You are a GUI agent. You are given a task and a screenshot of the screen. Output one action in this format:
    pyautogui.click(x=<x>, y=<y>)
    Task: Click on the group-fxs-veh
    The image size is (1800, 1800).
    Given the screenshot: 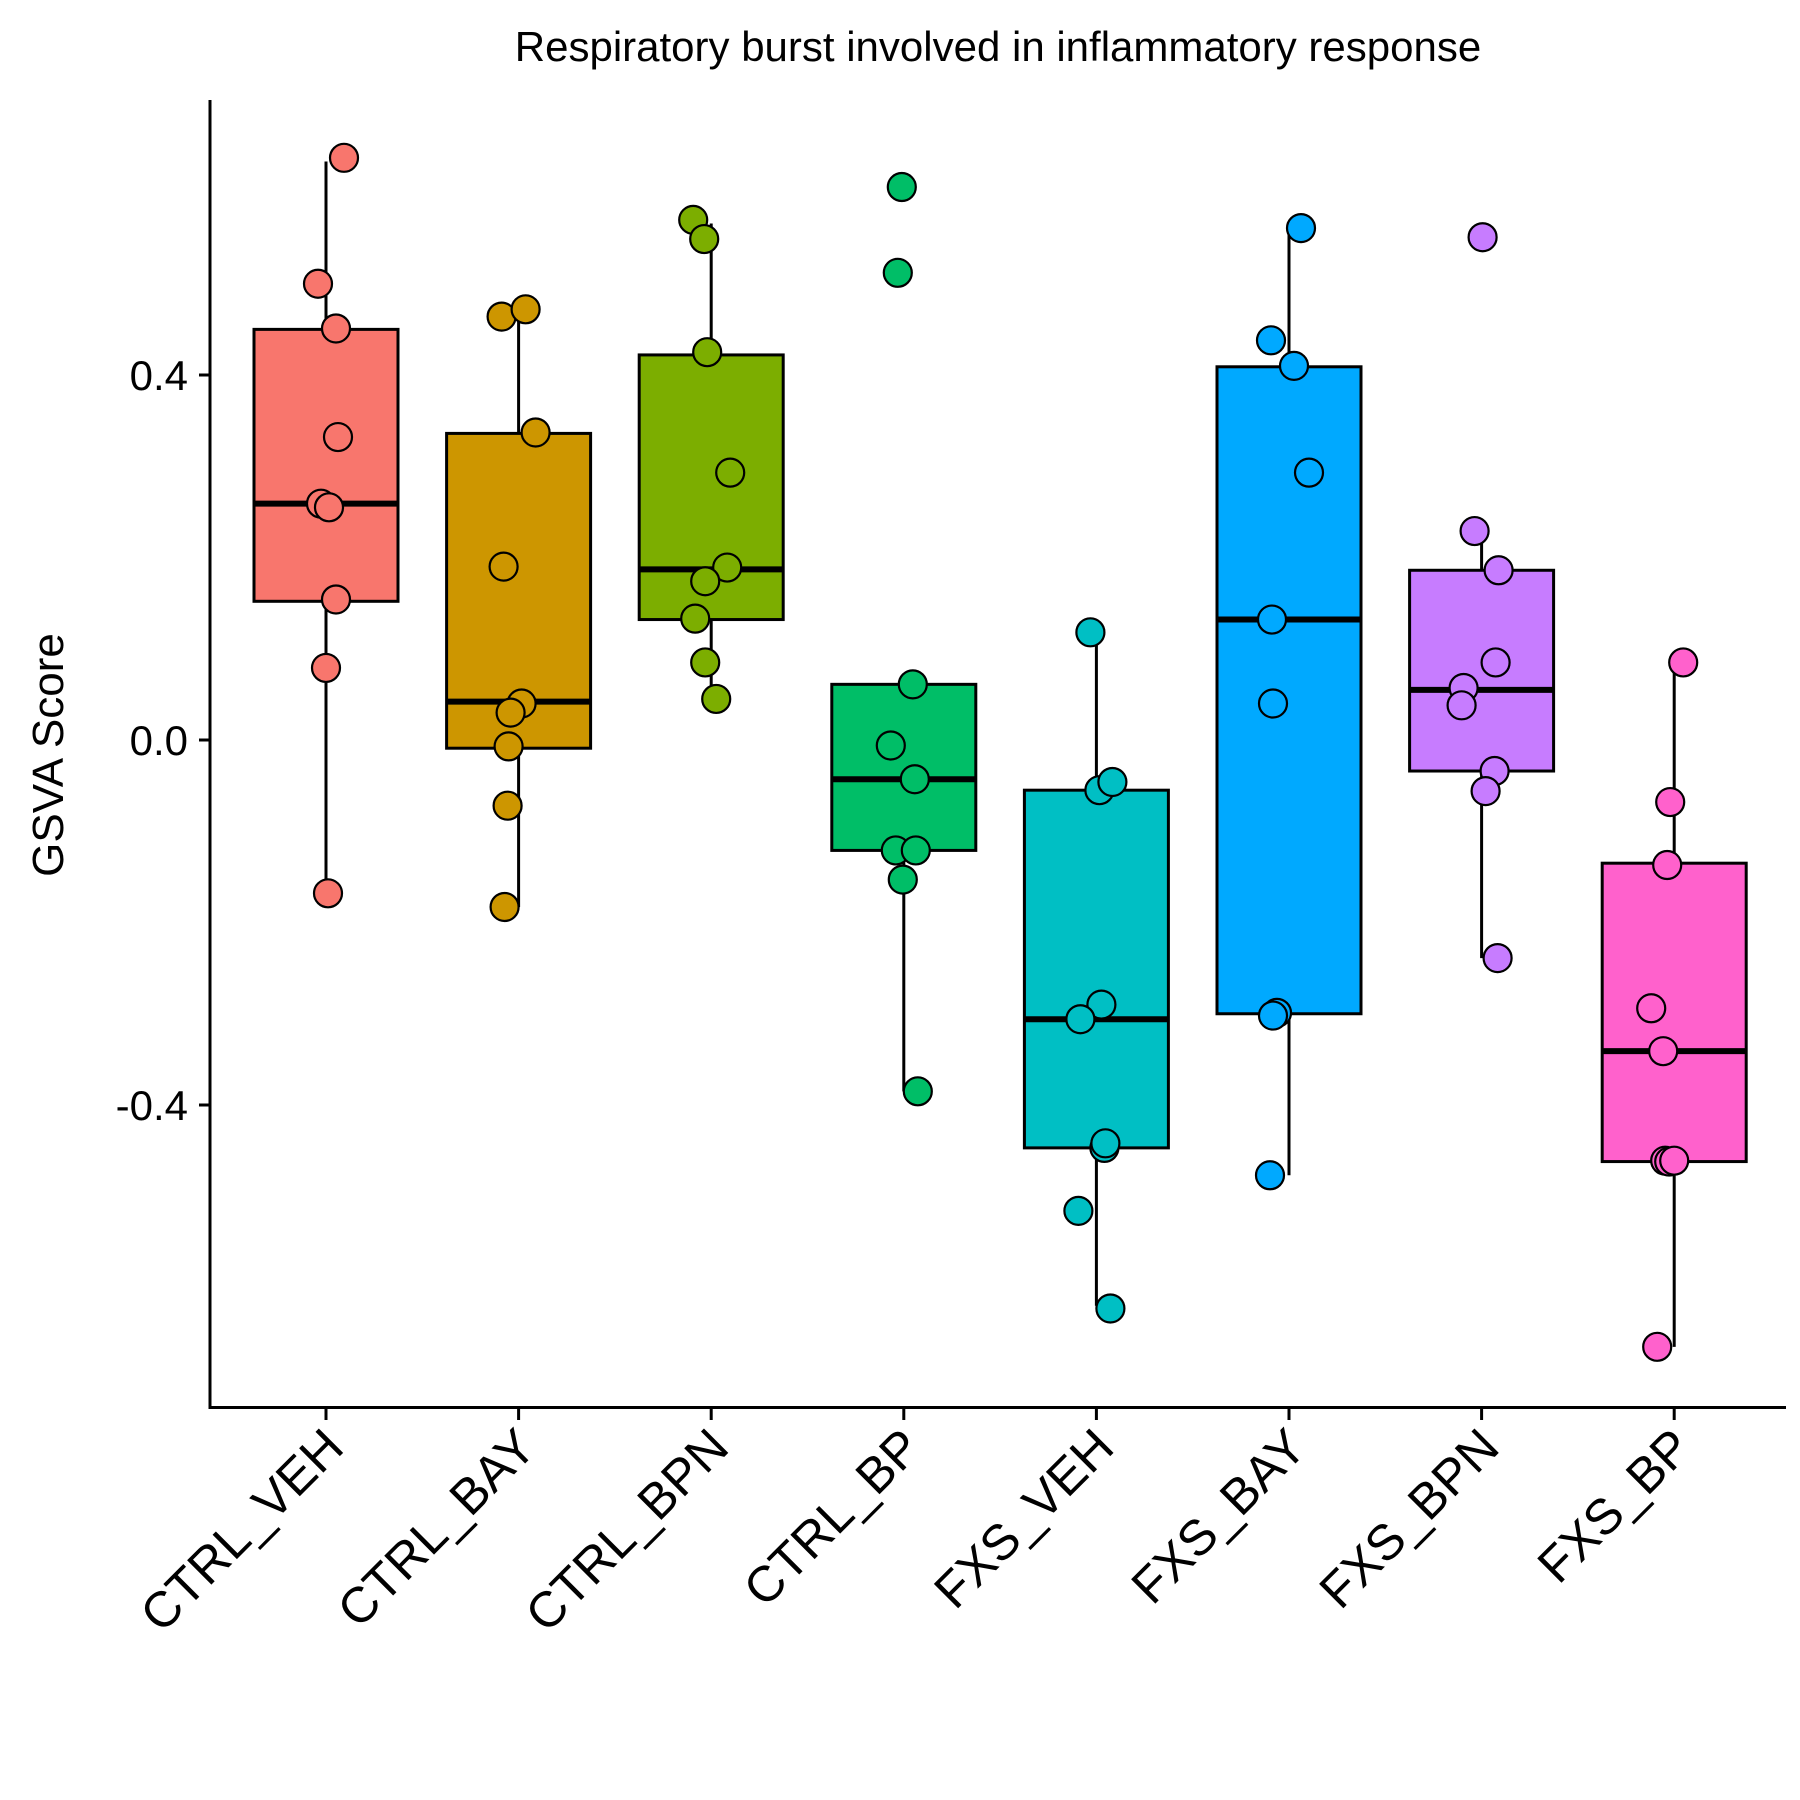 What is the action you would take?
    pyautogui.click(x=1096, y=970)
    